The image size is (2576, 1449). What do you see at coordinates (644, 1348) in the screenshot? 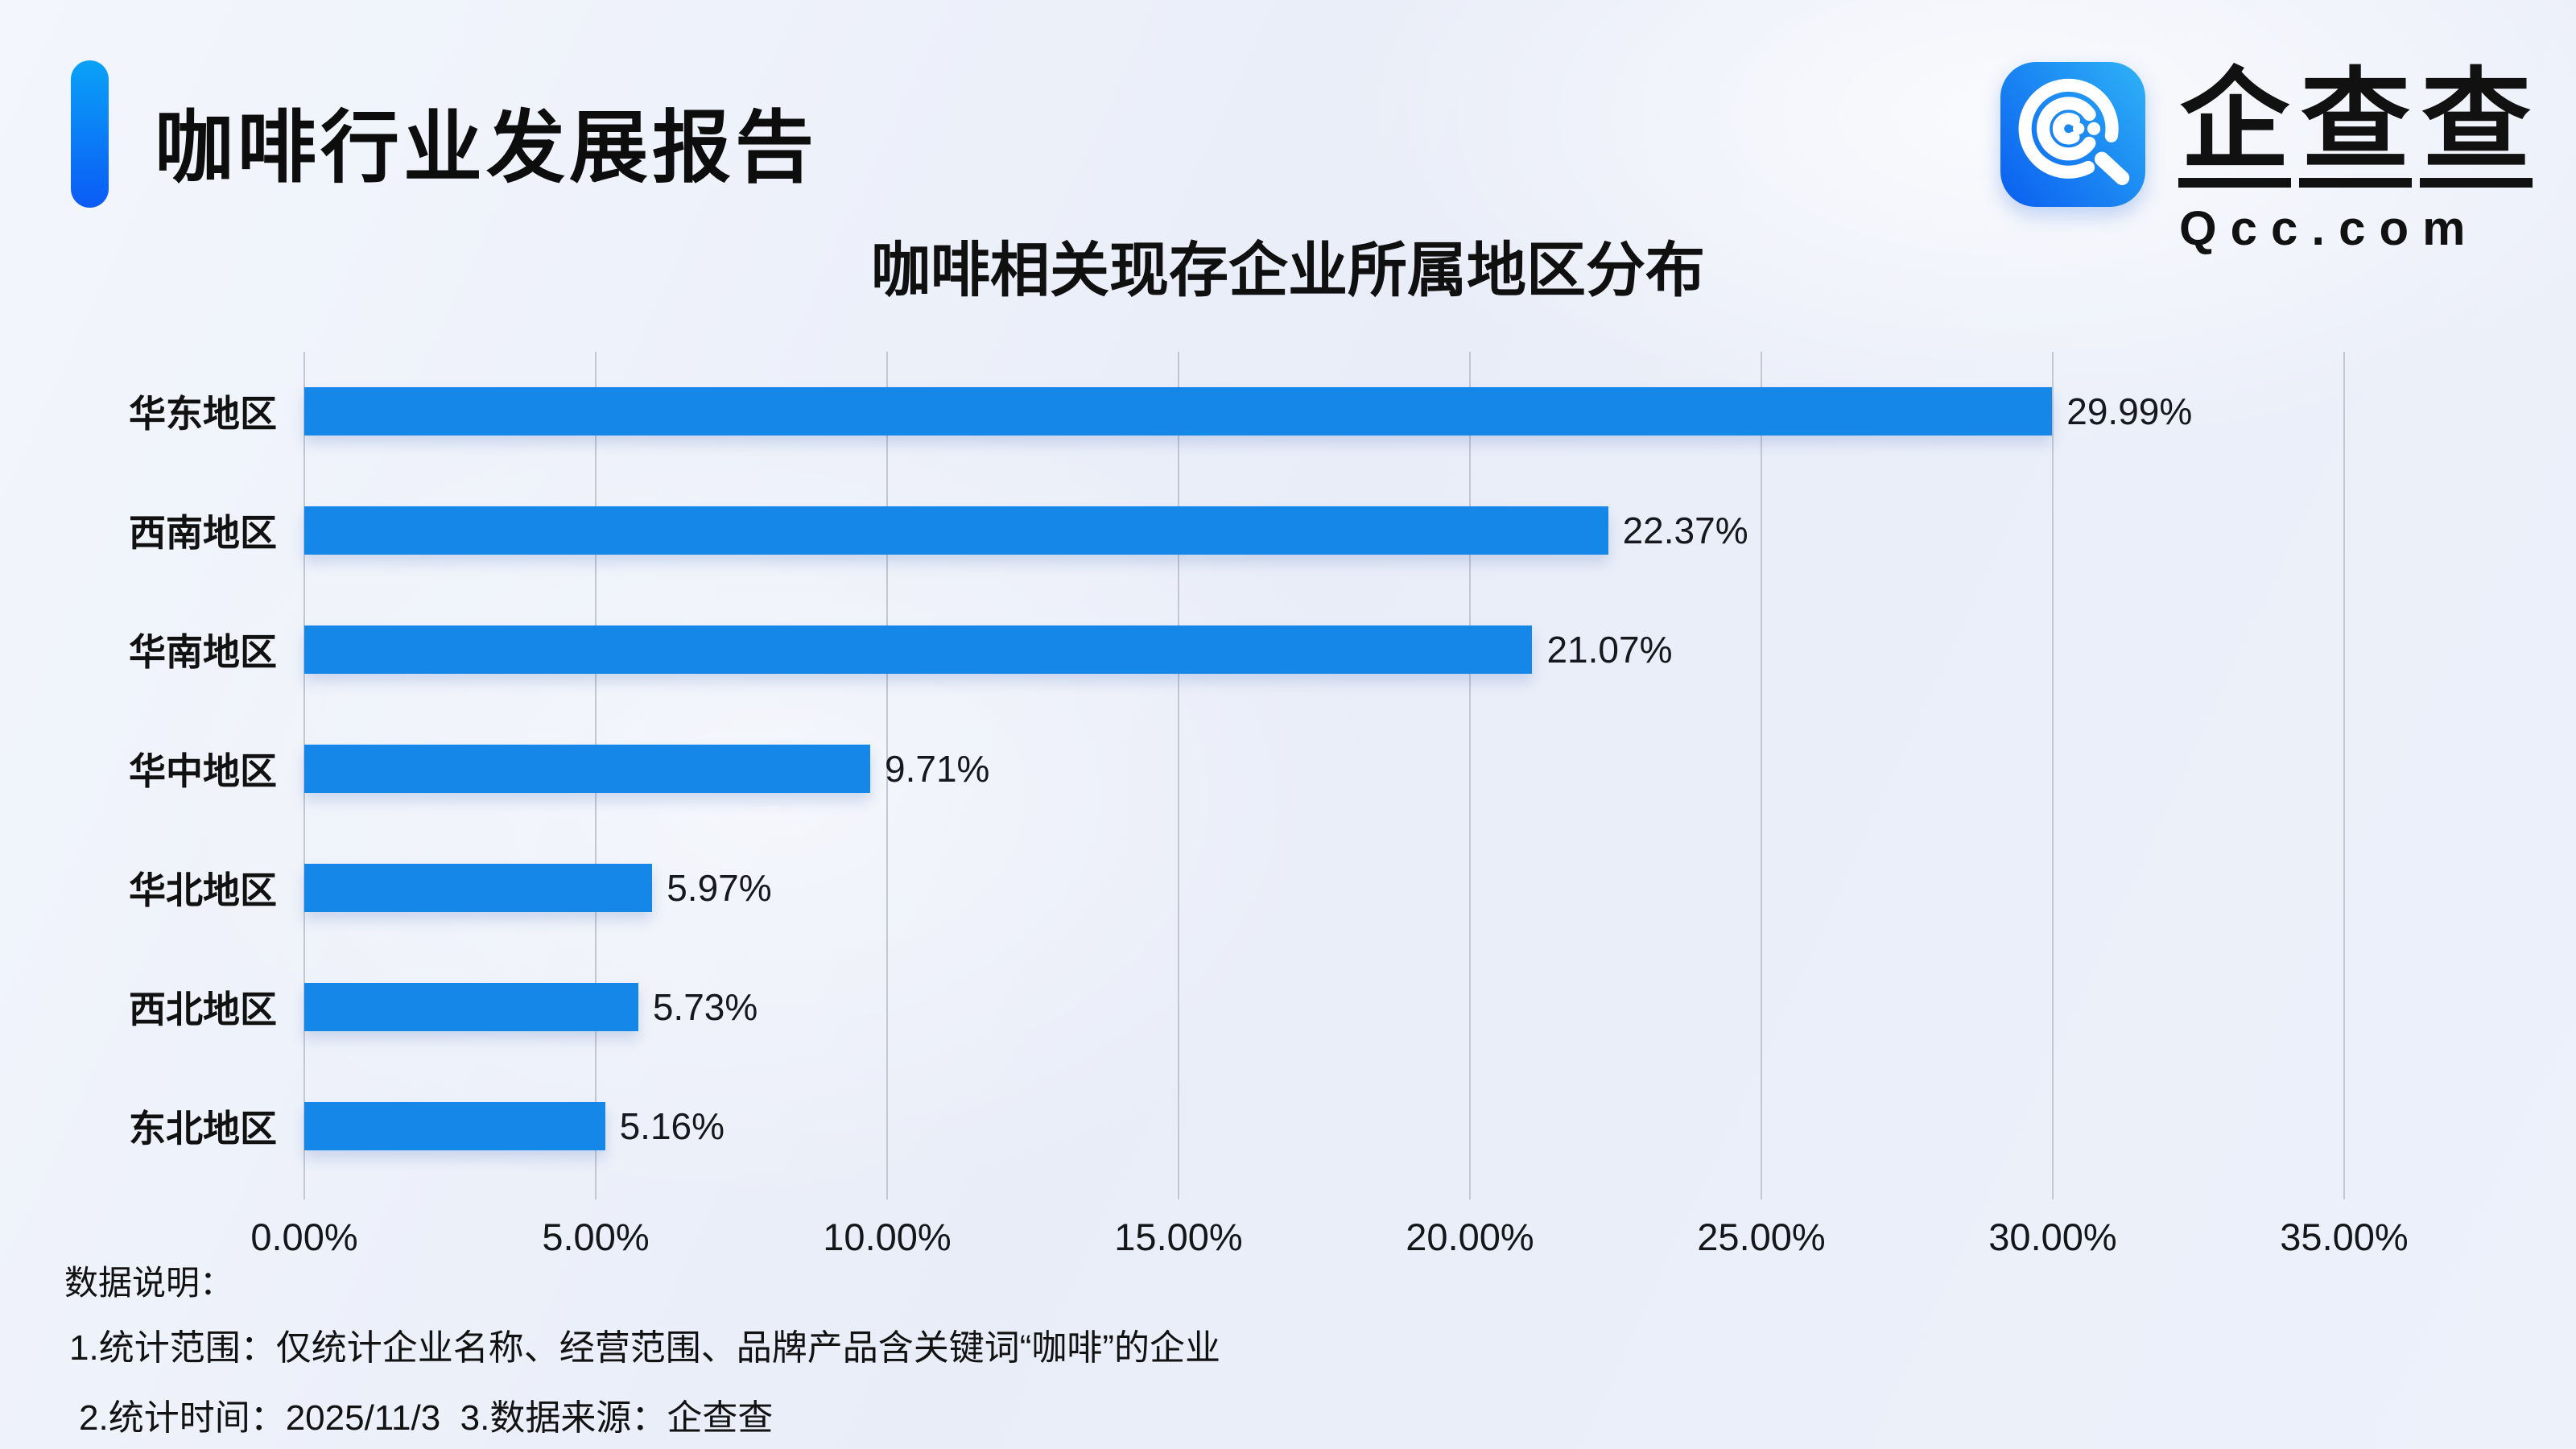
I see `footer-note-scope: 1.统计范围：仅统计企业名称、经营范围、品牌产品含关键词“咖啡”的企业` at bounding box center [644, 1348].